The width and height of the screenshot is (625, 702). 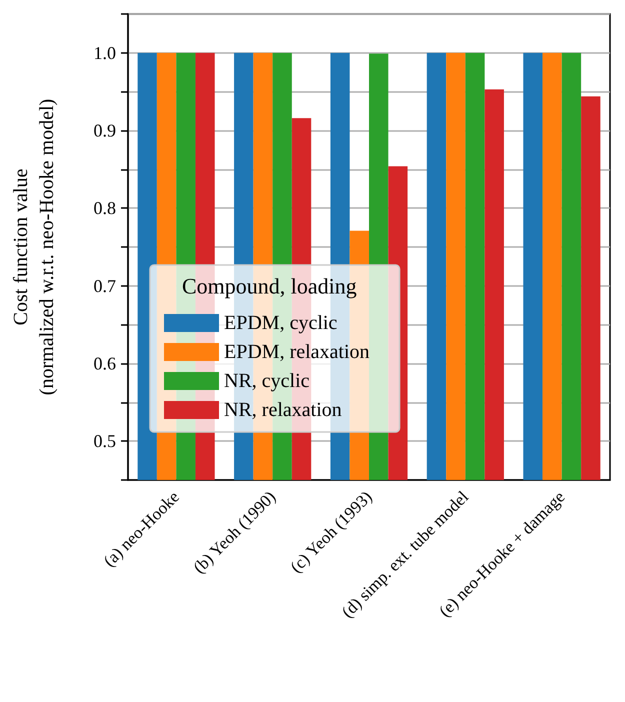 What do you see at coordinates (105, 130) in the screenshot?
I see `y-tick-label: 0.9` at bounding box center [105, 130].